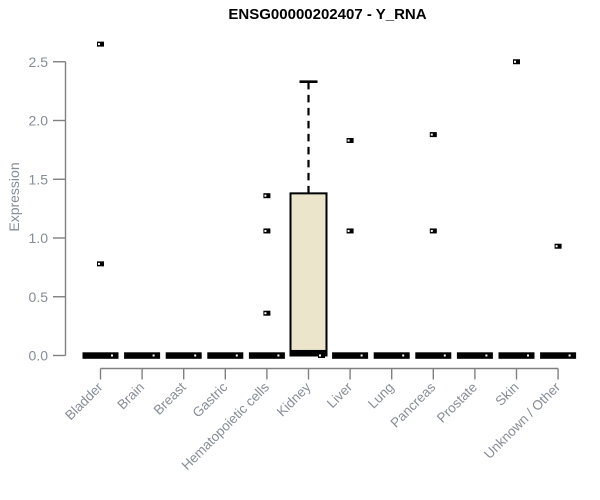 Image resolution: width=600 pixels, height=500 pixels. What do you see at coordinates (39, 62) in the screenshot?
I see `y-tick-label: 2.5` at bounding box center [39, 62].